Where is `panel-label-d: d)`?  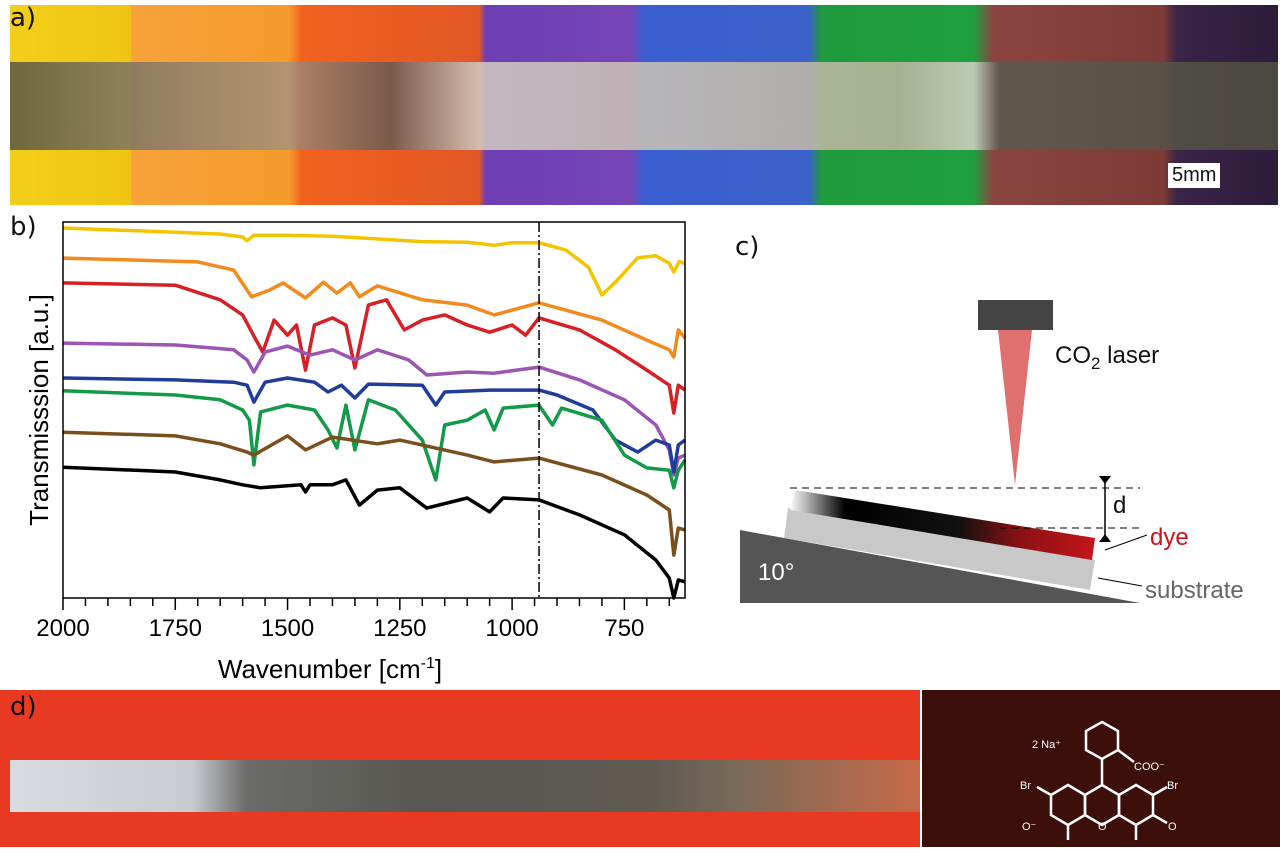
panel-label-d: d) is located at coordinates (23, 707).